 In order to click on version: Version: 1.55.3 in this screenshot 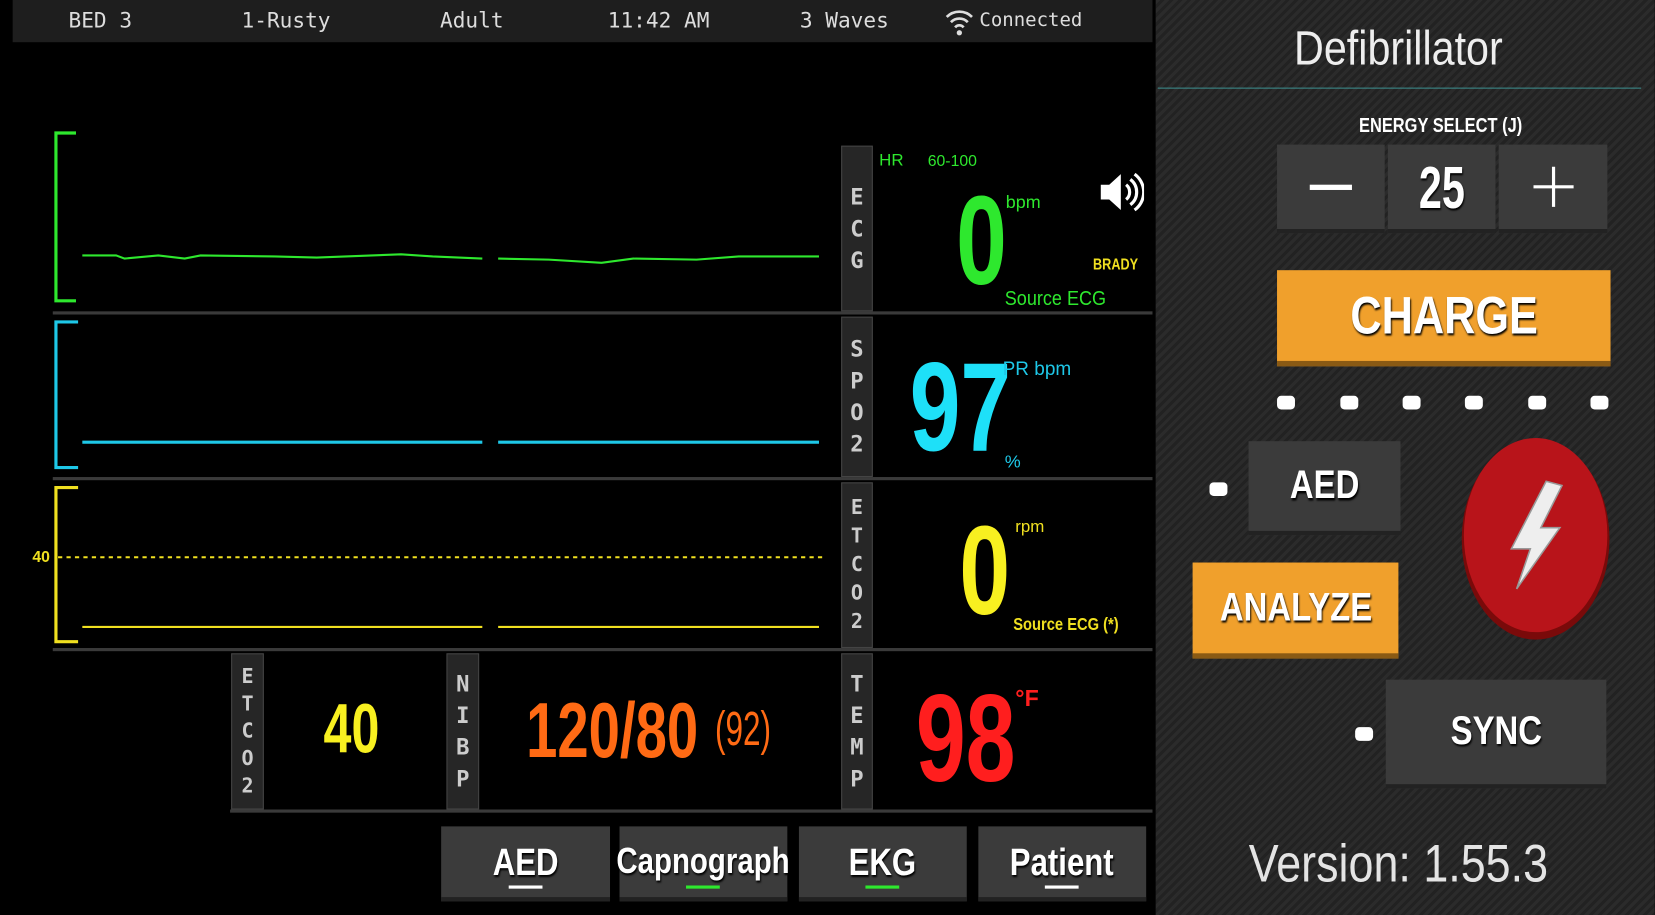, I will do `click(1398, 863)`.